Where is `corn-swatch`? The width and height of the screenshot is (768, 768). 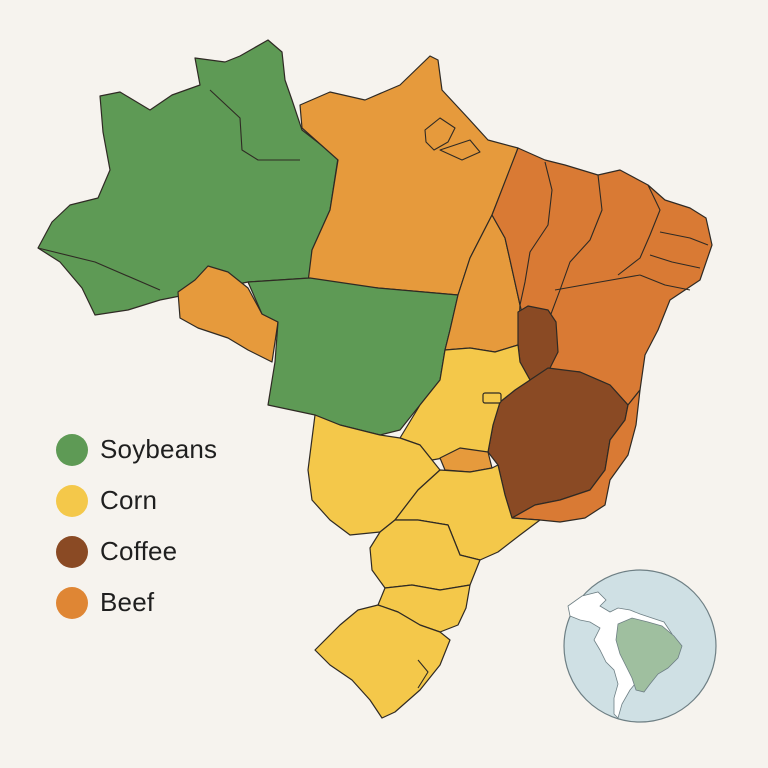
corn-swatch is located at coordinates (72, 500).